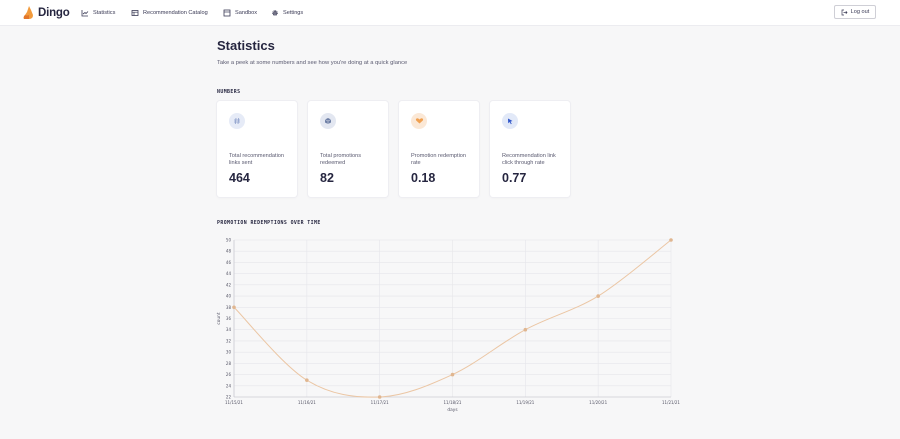 The image size is (900, 439). What do you see at coordinates (229, 318) in the screenshot?
I see `y-tick-label: 36` at bounding box center [229, 318].